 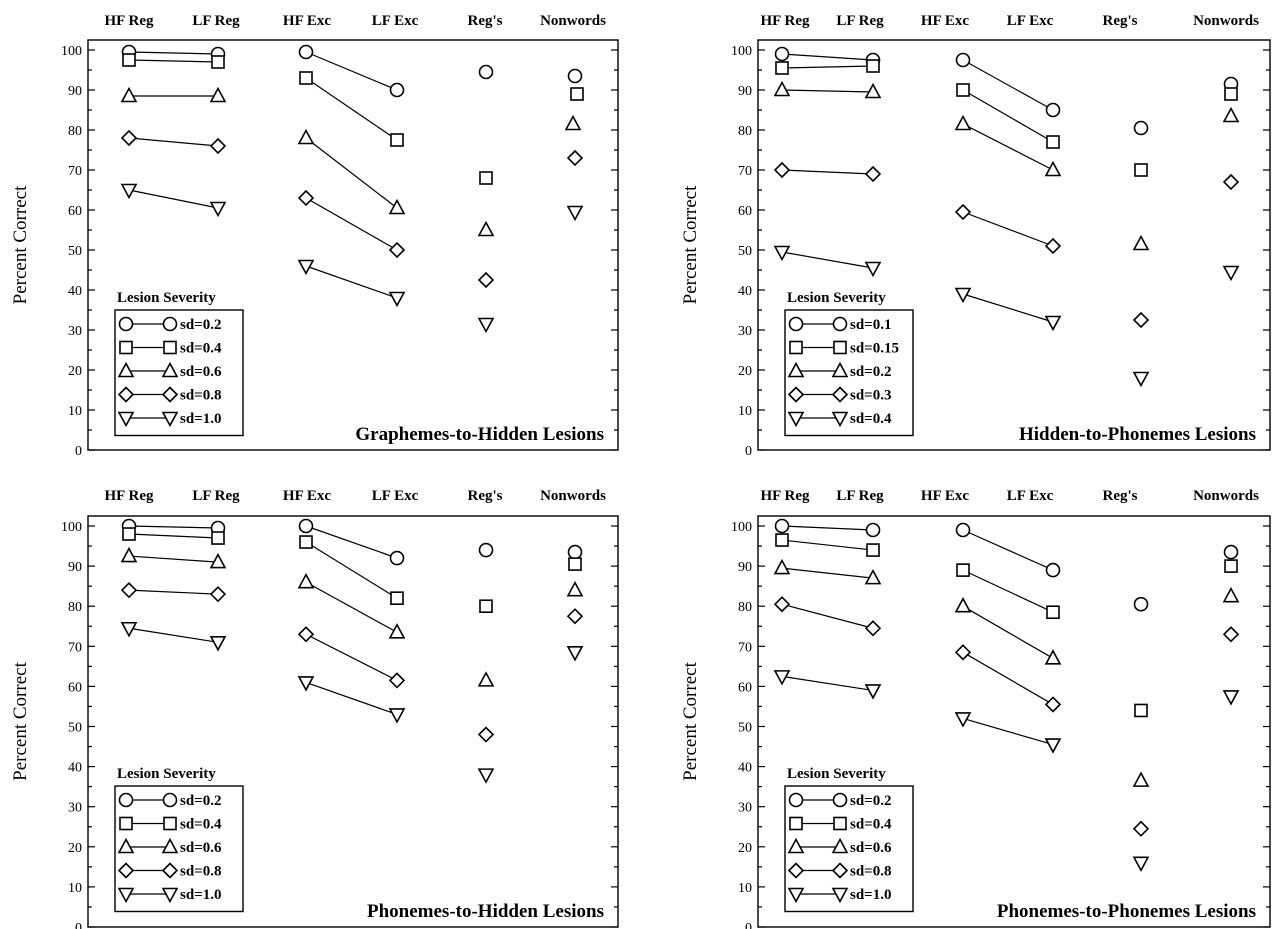 I want to click on category-label: HF Reg, so click(x=785, y=21).